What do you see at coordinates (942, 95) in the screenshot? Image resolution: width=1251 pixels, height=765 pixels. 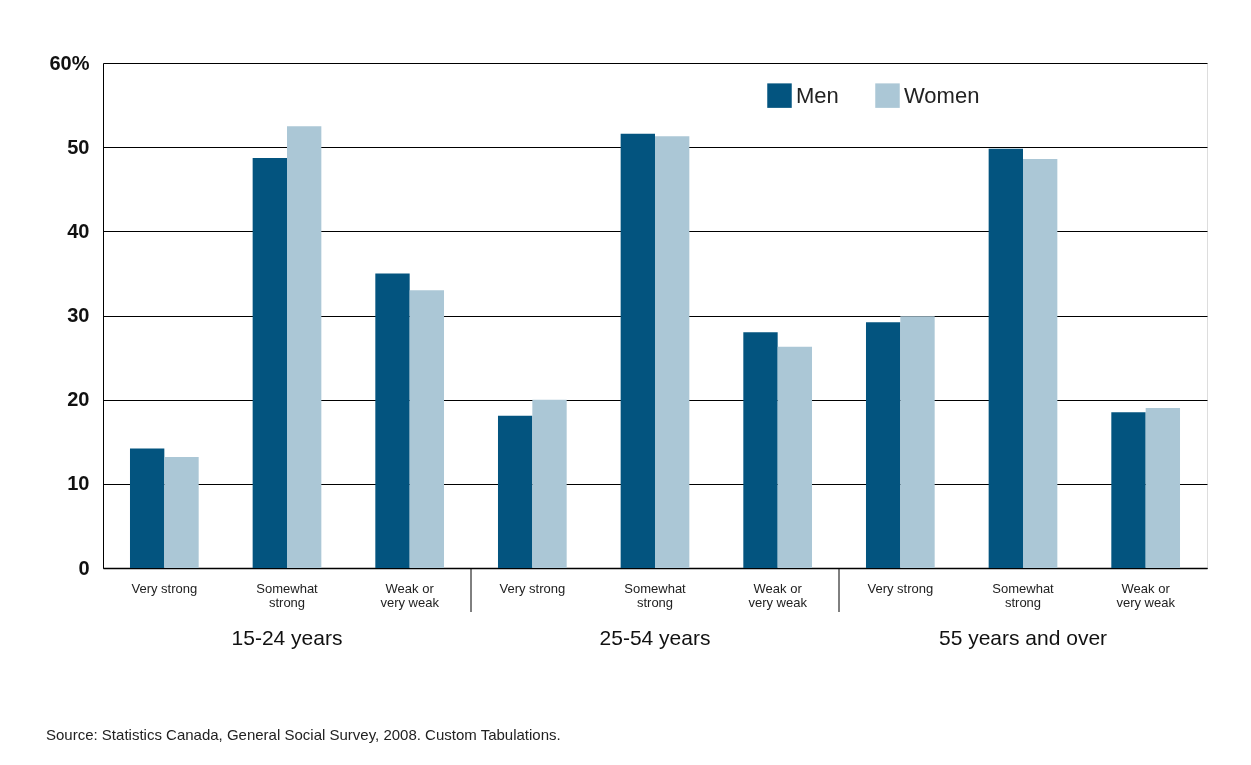 I see `legend-label: Women` at bounding box center [942, 95].